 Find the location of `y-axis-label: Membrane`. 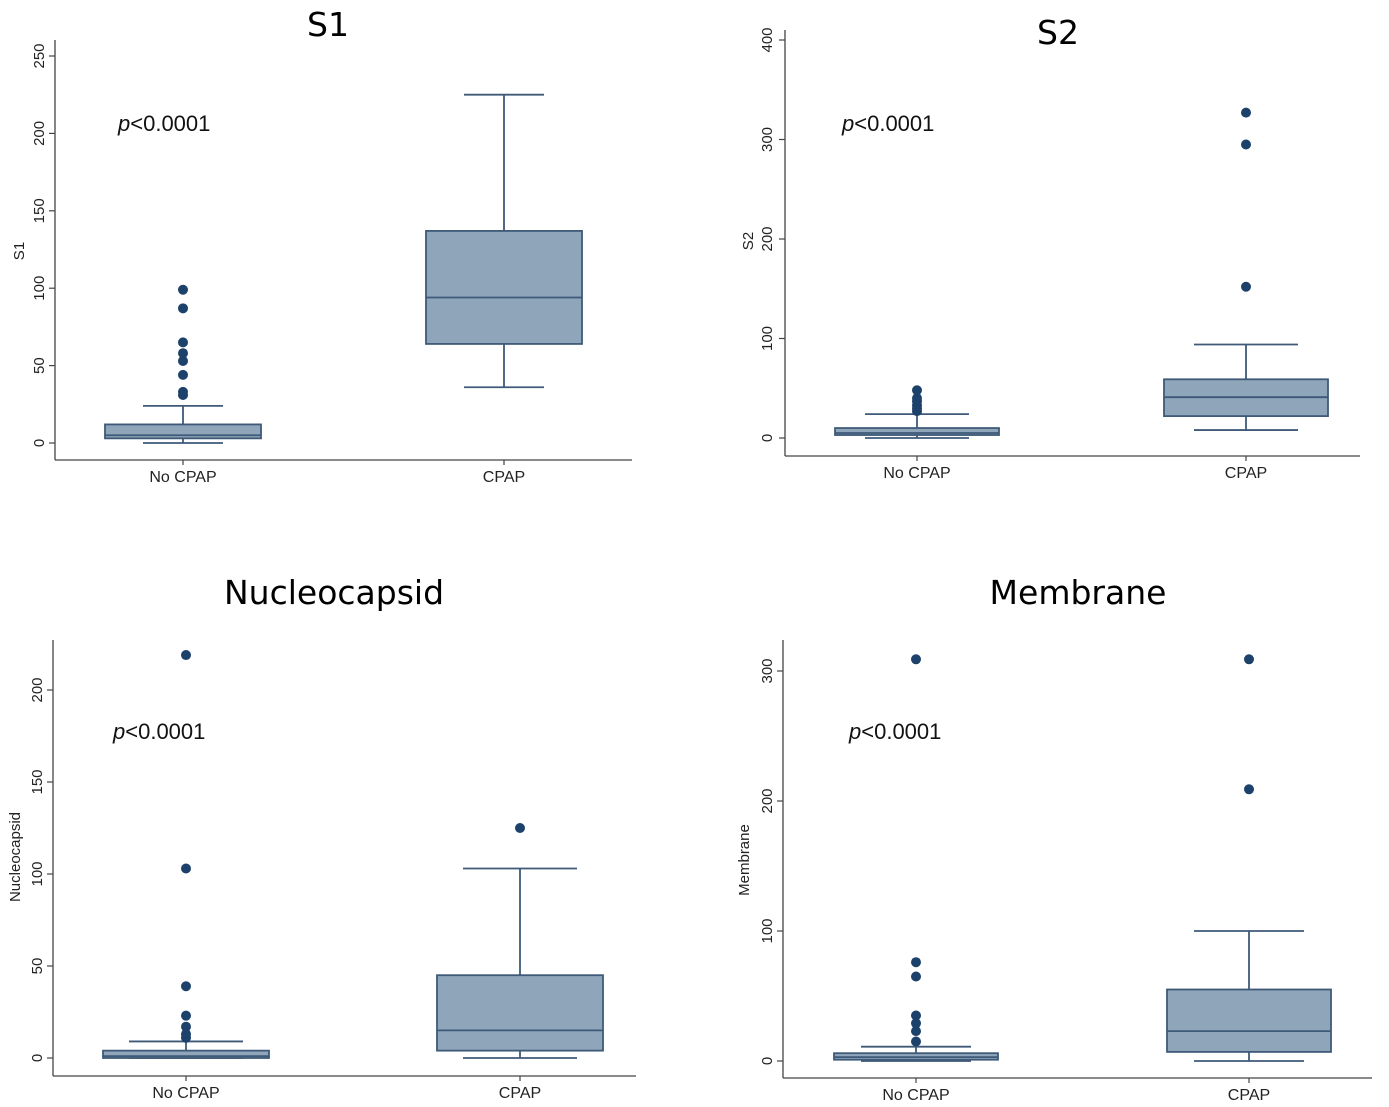

y-axis-label: Membrane is located at coordinates (744, 860).